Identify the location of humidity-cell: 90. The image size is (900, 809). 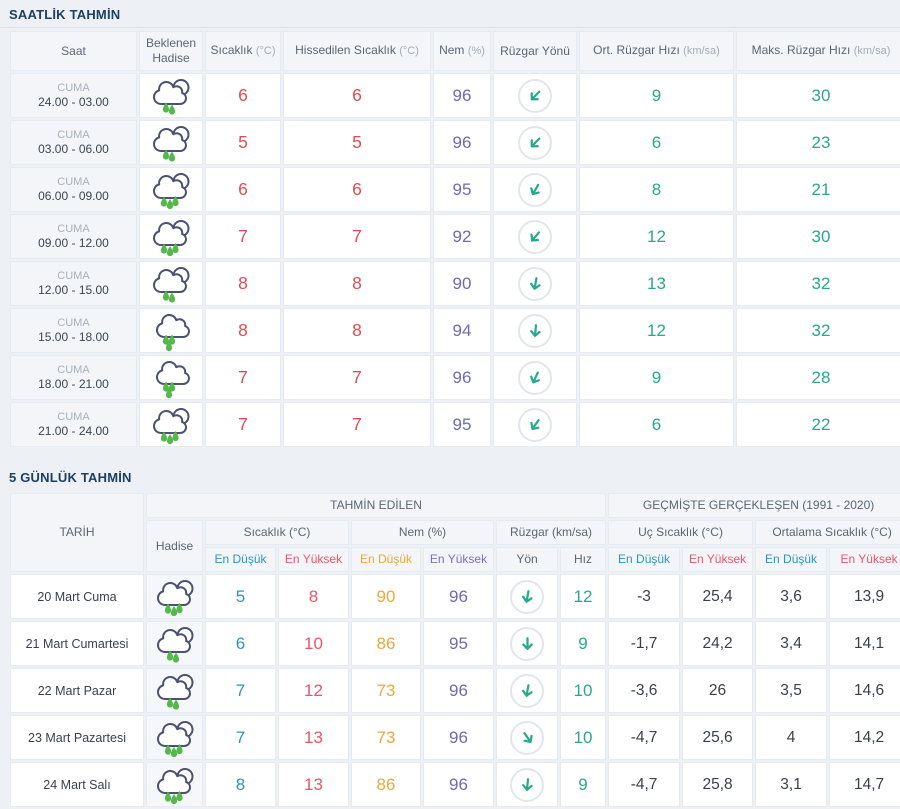
(462, 283).